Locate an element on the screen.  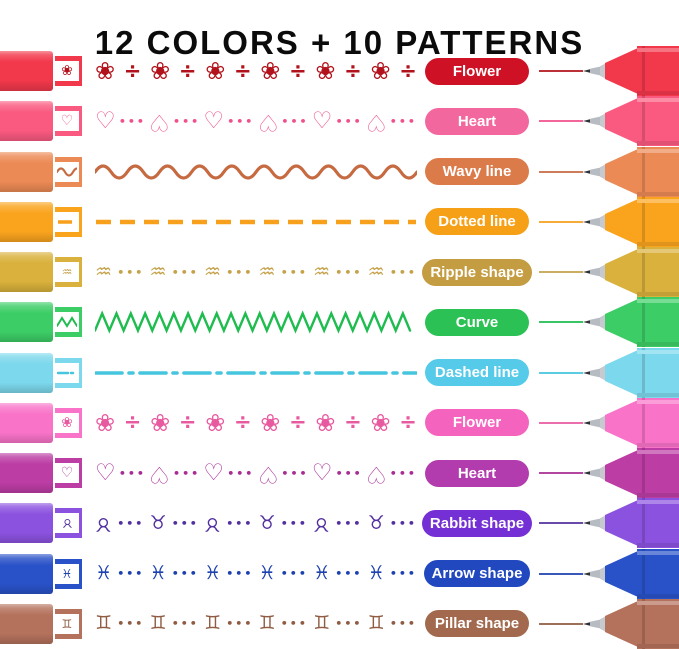
page-title: 12 COLORS + 10 PATTERNS is located at coordinates (339, 43).